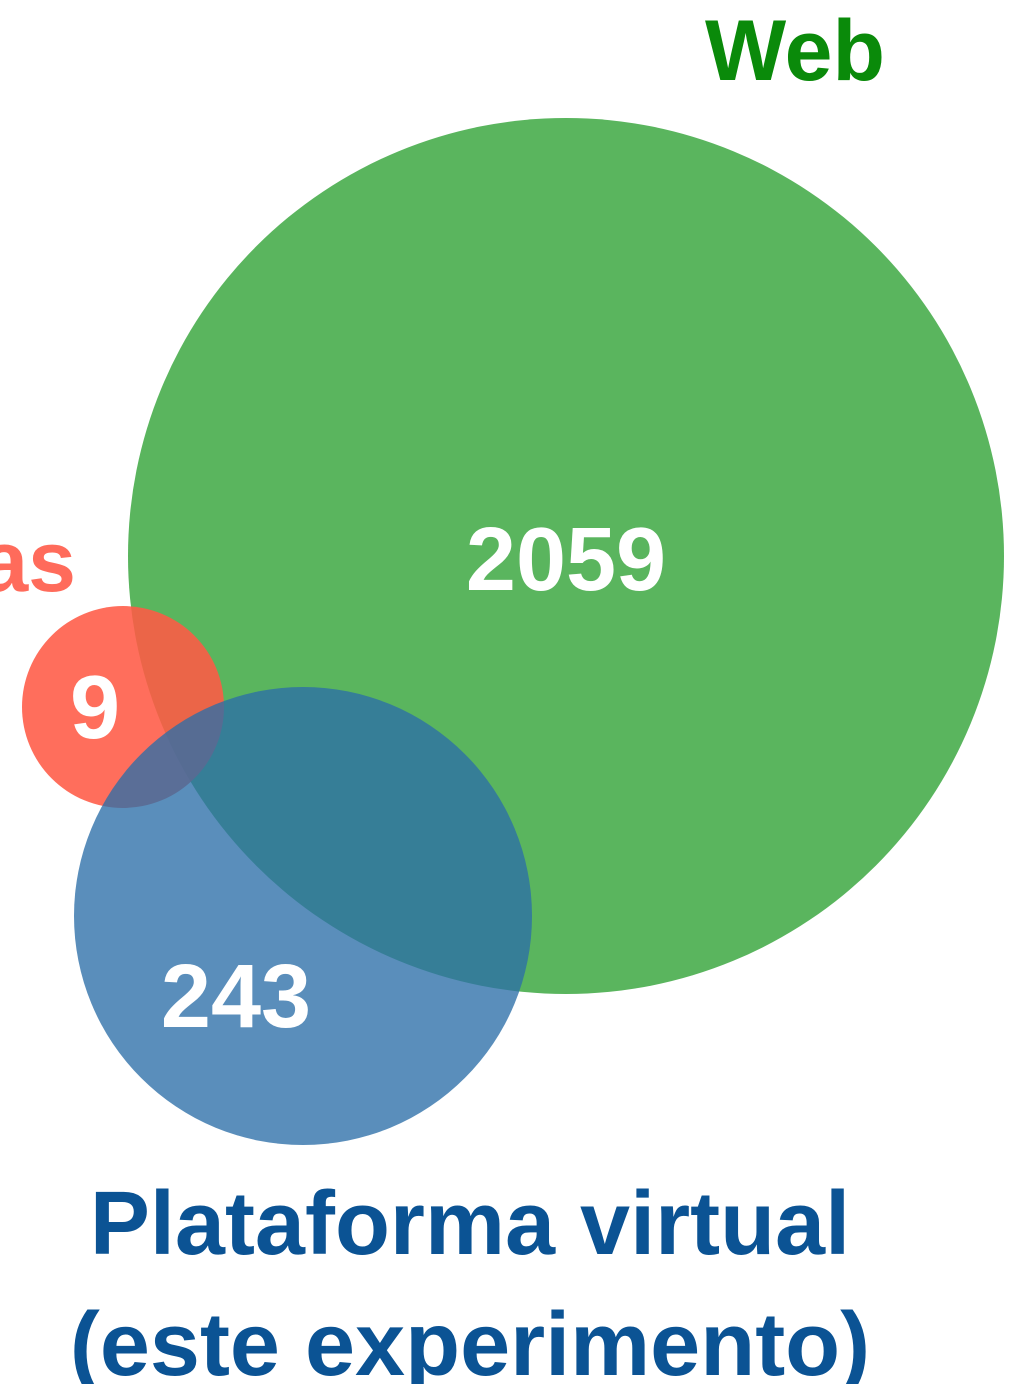 The width and height of the screenshot is (1009, 1384). Describe the element at coordinates (38, 562) in the screenshot. I see `left-set-label: as` at that location.